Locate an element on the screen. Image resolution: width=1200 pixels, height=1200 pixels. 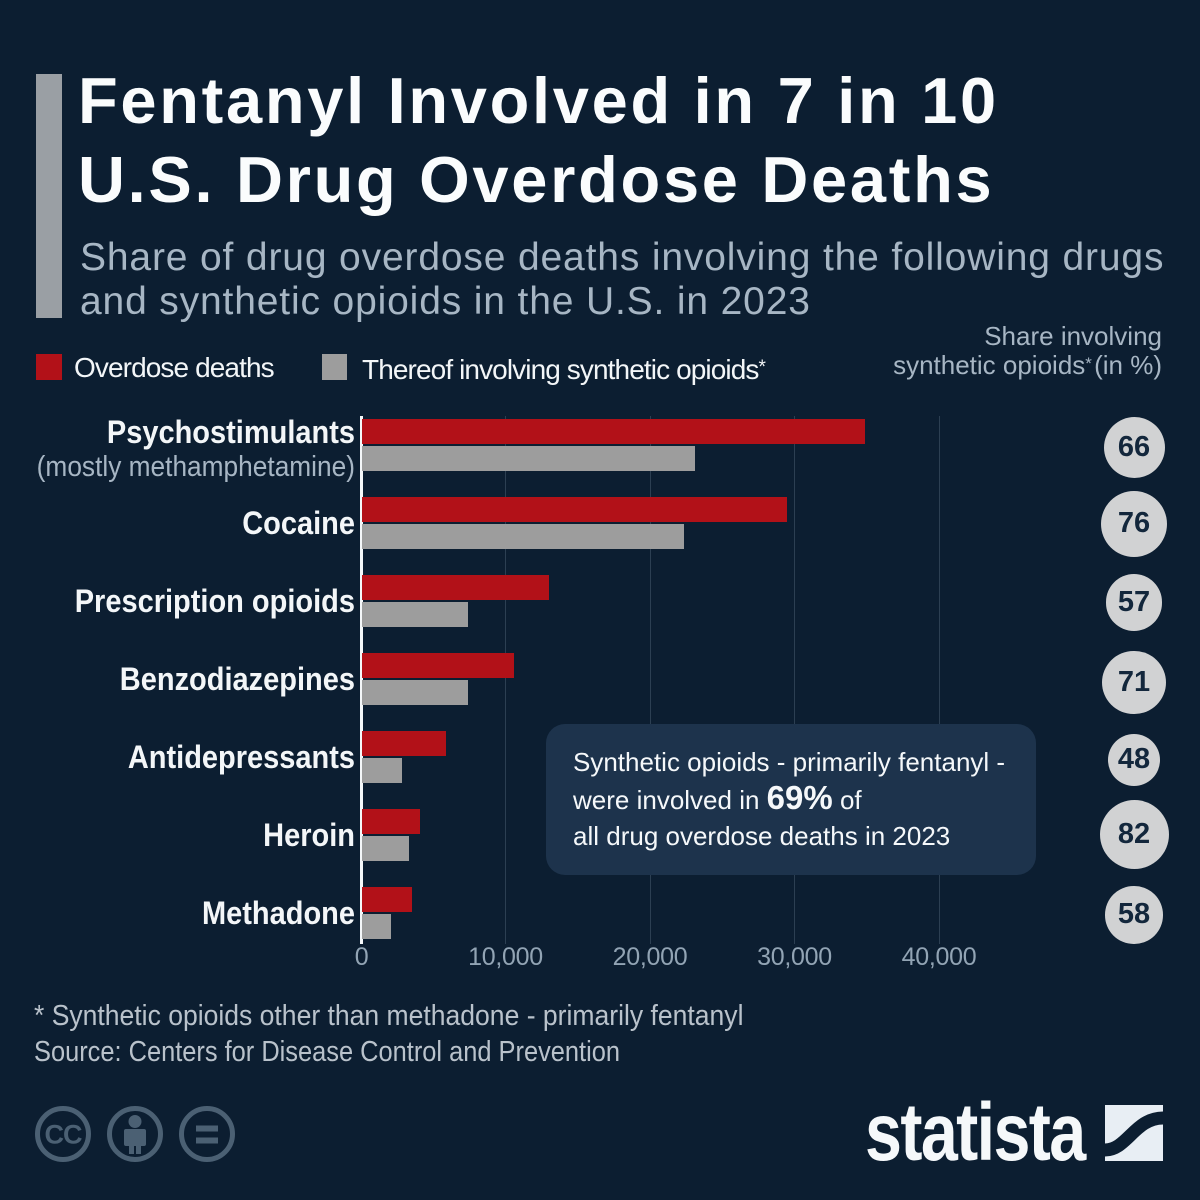
svg-text: CC is located at coordinates (63, 1135).